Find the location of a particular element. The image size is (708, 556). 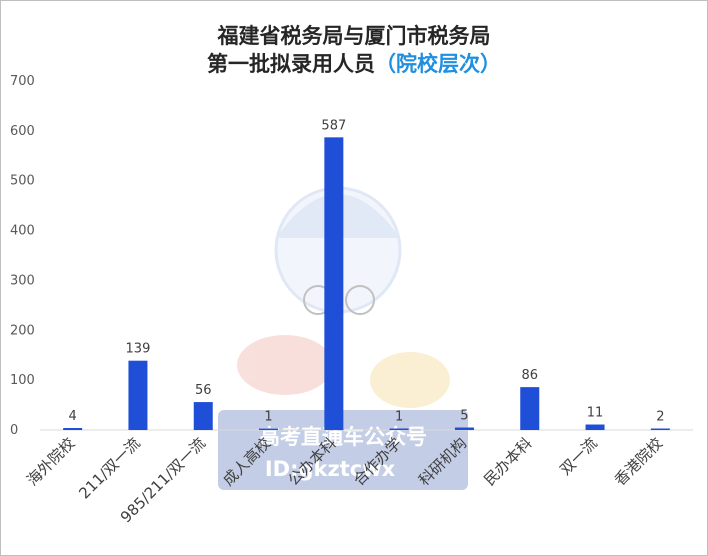

data-label: 86 is located at coordinates (529, 375).